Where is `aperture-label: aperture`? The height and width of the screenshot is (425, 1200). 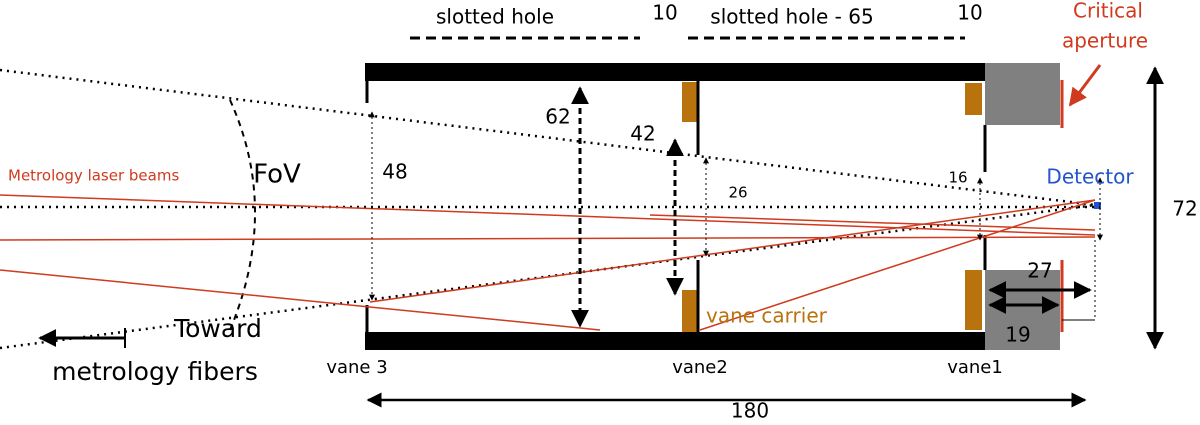 aperture-label: aperture is located at coordinates (1105, 41).